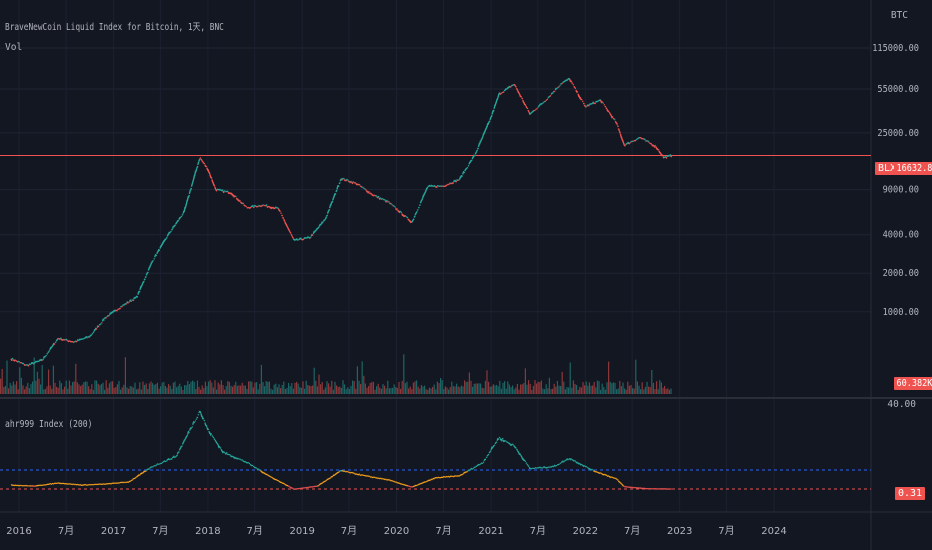 The height and width of the screenshot is (550, 932). I want to click on time-tick-label: 2018, so click(207, 531).